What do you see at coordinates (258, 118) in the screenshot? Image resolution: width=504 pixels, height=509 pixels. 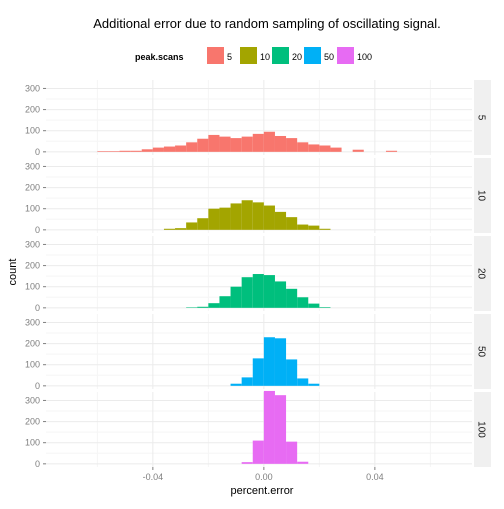 I see `panel-5: 0 100 200 300 5` at bounding box center [258, 118].